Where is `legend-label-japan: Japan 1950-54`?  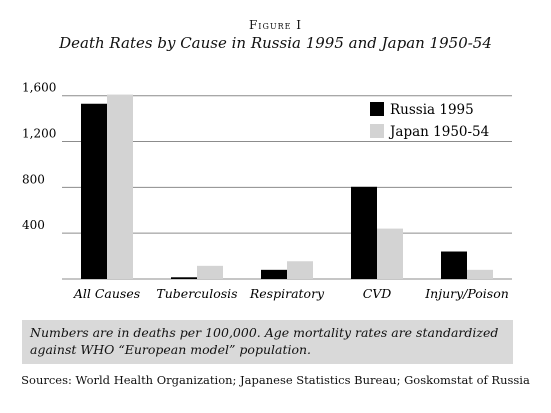 legend-label-japan: Japan 1950-54 is located at coordinates (438, 132).